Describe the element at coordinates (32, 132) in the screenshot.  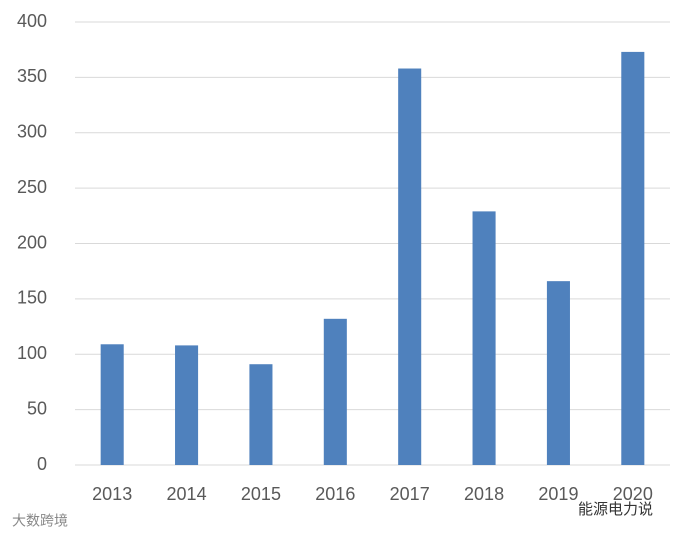
I see `y-tick-label: 300` at that location.